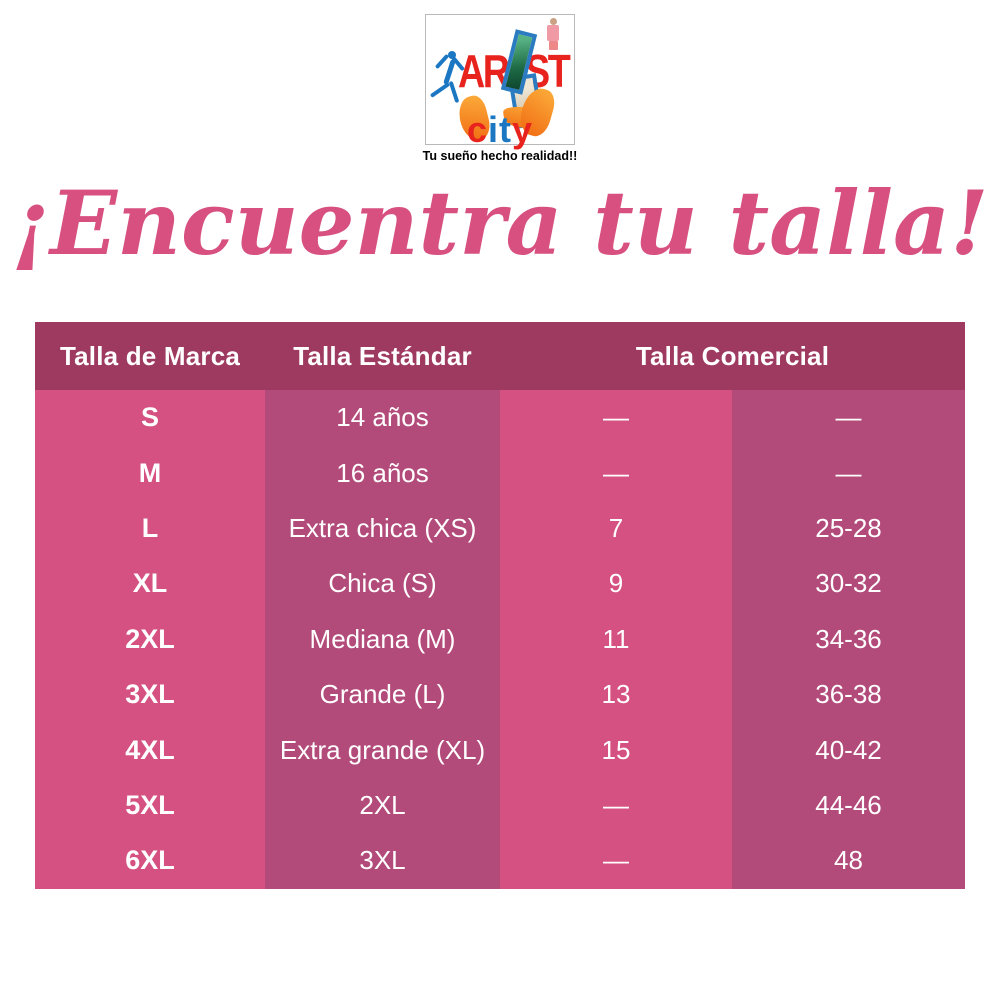  Describe the element at coordinates (484, 71) in the screenshot. I see `logo-text-left: AR` at that location.